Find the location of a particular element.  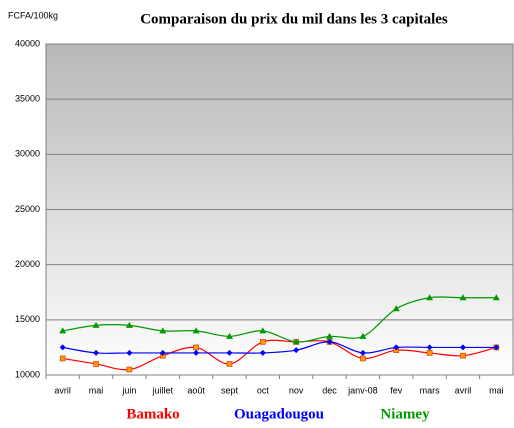

x-tick-label: sept is located at coordinates (230, 390).